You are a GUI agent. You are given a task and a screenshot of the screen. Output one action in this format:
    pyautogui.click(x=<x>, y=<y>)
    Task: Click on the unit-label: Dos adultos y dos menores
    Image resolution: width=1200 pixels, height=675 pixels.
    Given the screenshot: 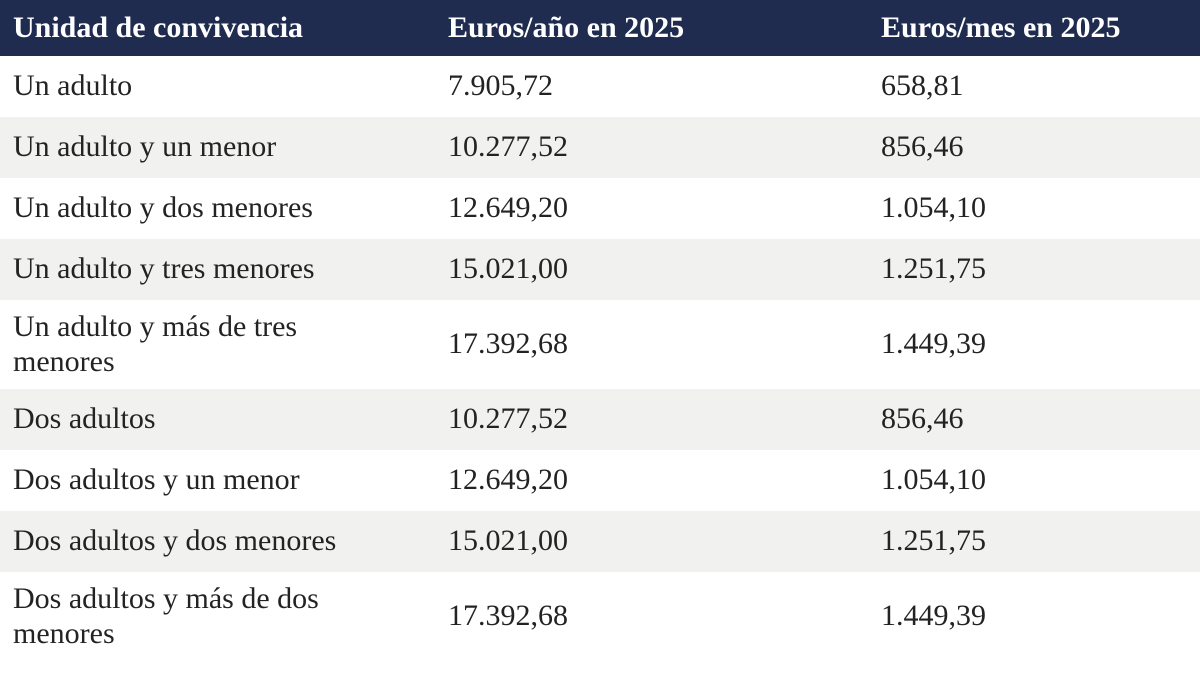 What is the action you would take?
    pyautogui.click(x=175, y=541)
    